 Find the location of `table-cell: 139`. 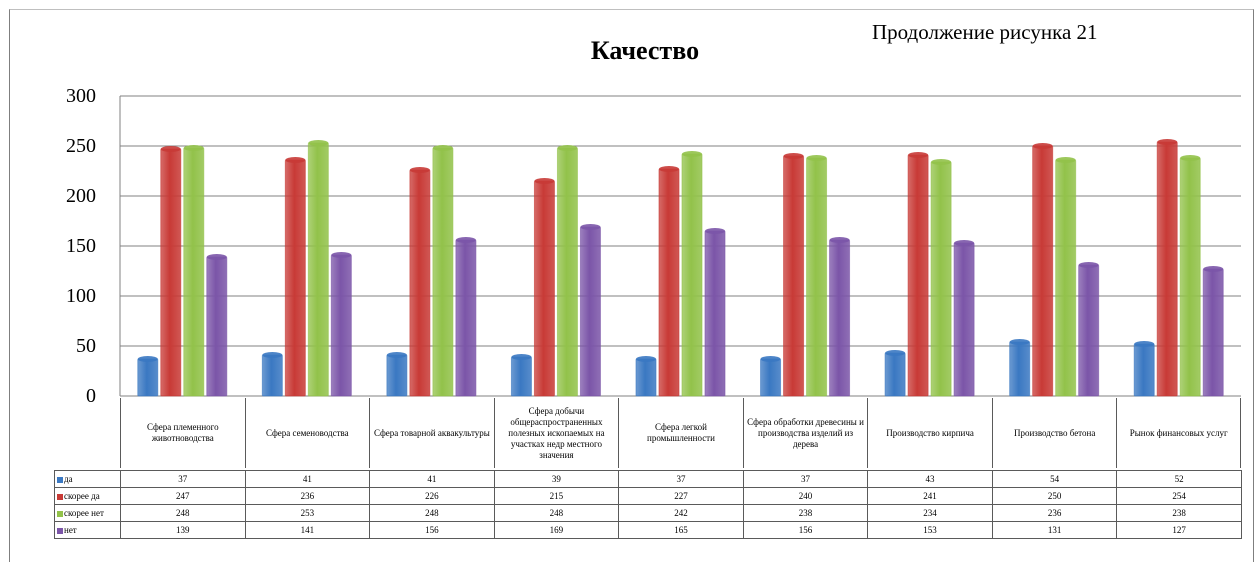

table-cell: 139 is located at coordinates (183, 530).